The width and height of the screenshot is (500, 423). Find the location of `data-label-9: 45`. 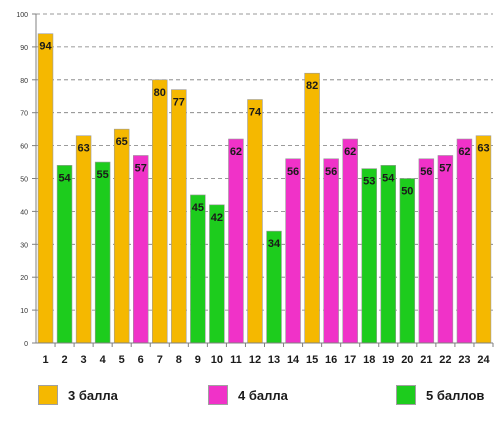

data-label-9: 45 is located at coordinates (198, 208).